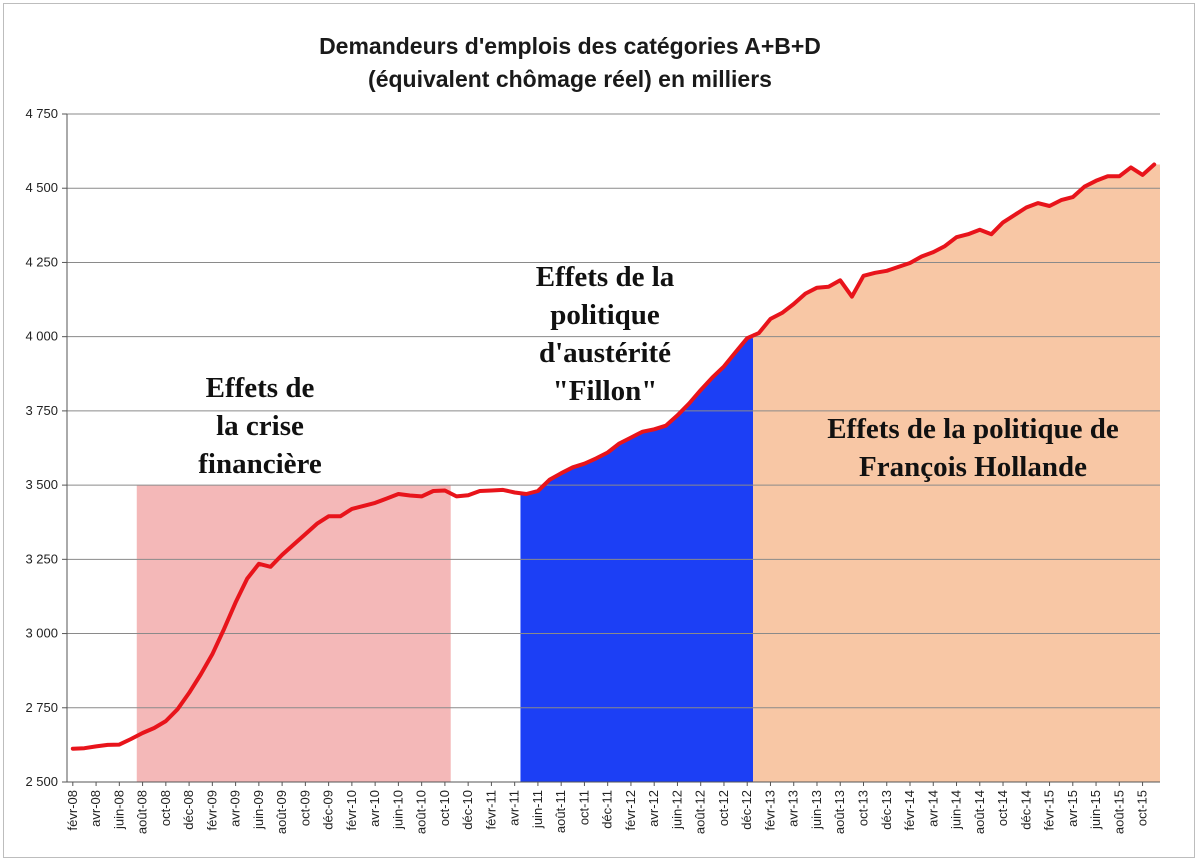  What do you see at coordinates (605, 277) in the screenshot?
I see `region-label-line: Effets de la` at bounding box center [605, 277].